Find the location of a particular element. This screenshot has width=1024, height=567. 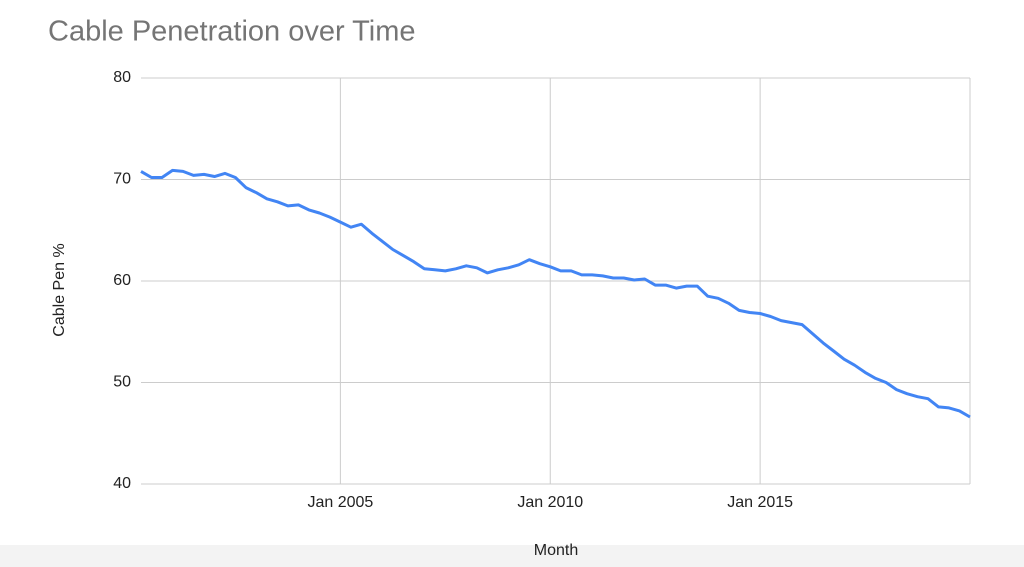

bottom-strip is located at coordinates (512, 556).